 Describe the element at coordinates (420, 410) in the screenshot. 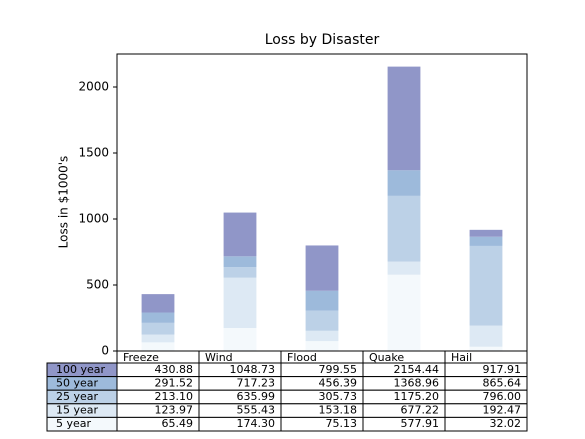

I see `table-cell-text: 677.22` at that location.